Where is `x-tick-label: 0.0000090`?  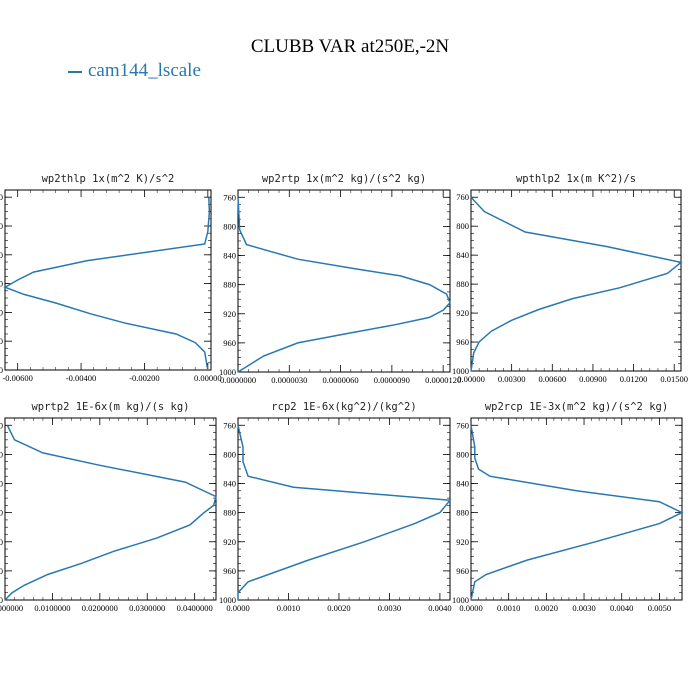 x-tick-label: 0.0000090 is located at coordinates (392, 380).